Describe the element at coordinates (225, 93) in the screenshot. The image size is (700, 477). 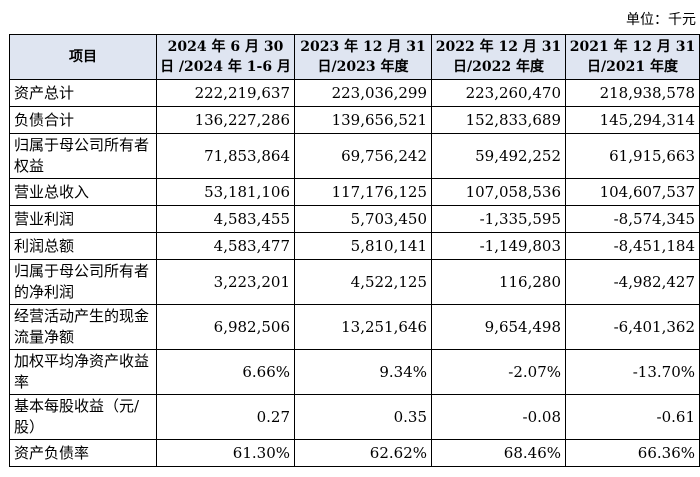
I see `cell-value: 222,219,637` at that location.